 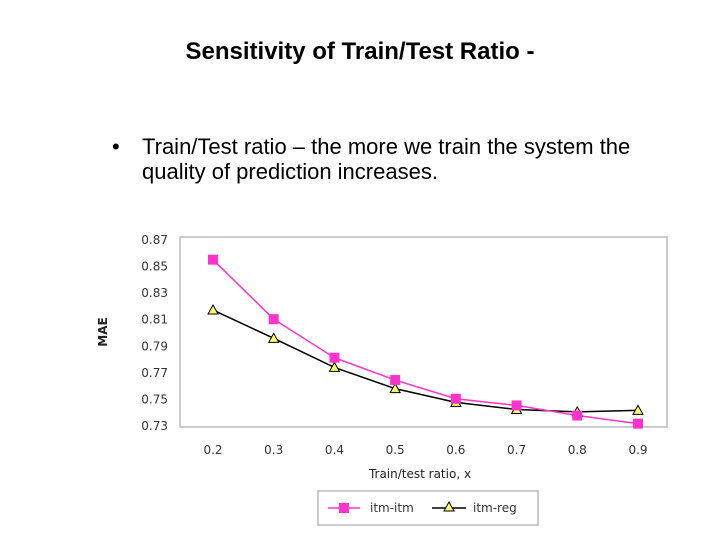 What do you see at coordinates (449, 506) in the screenshot?
I see `legend-marker-itm-reg` at bounding box center [449, 506].